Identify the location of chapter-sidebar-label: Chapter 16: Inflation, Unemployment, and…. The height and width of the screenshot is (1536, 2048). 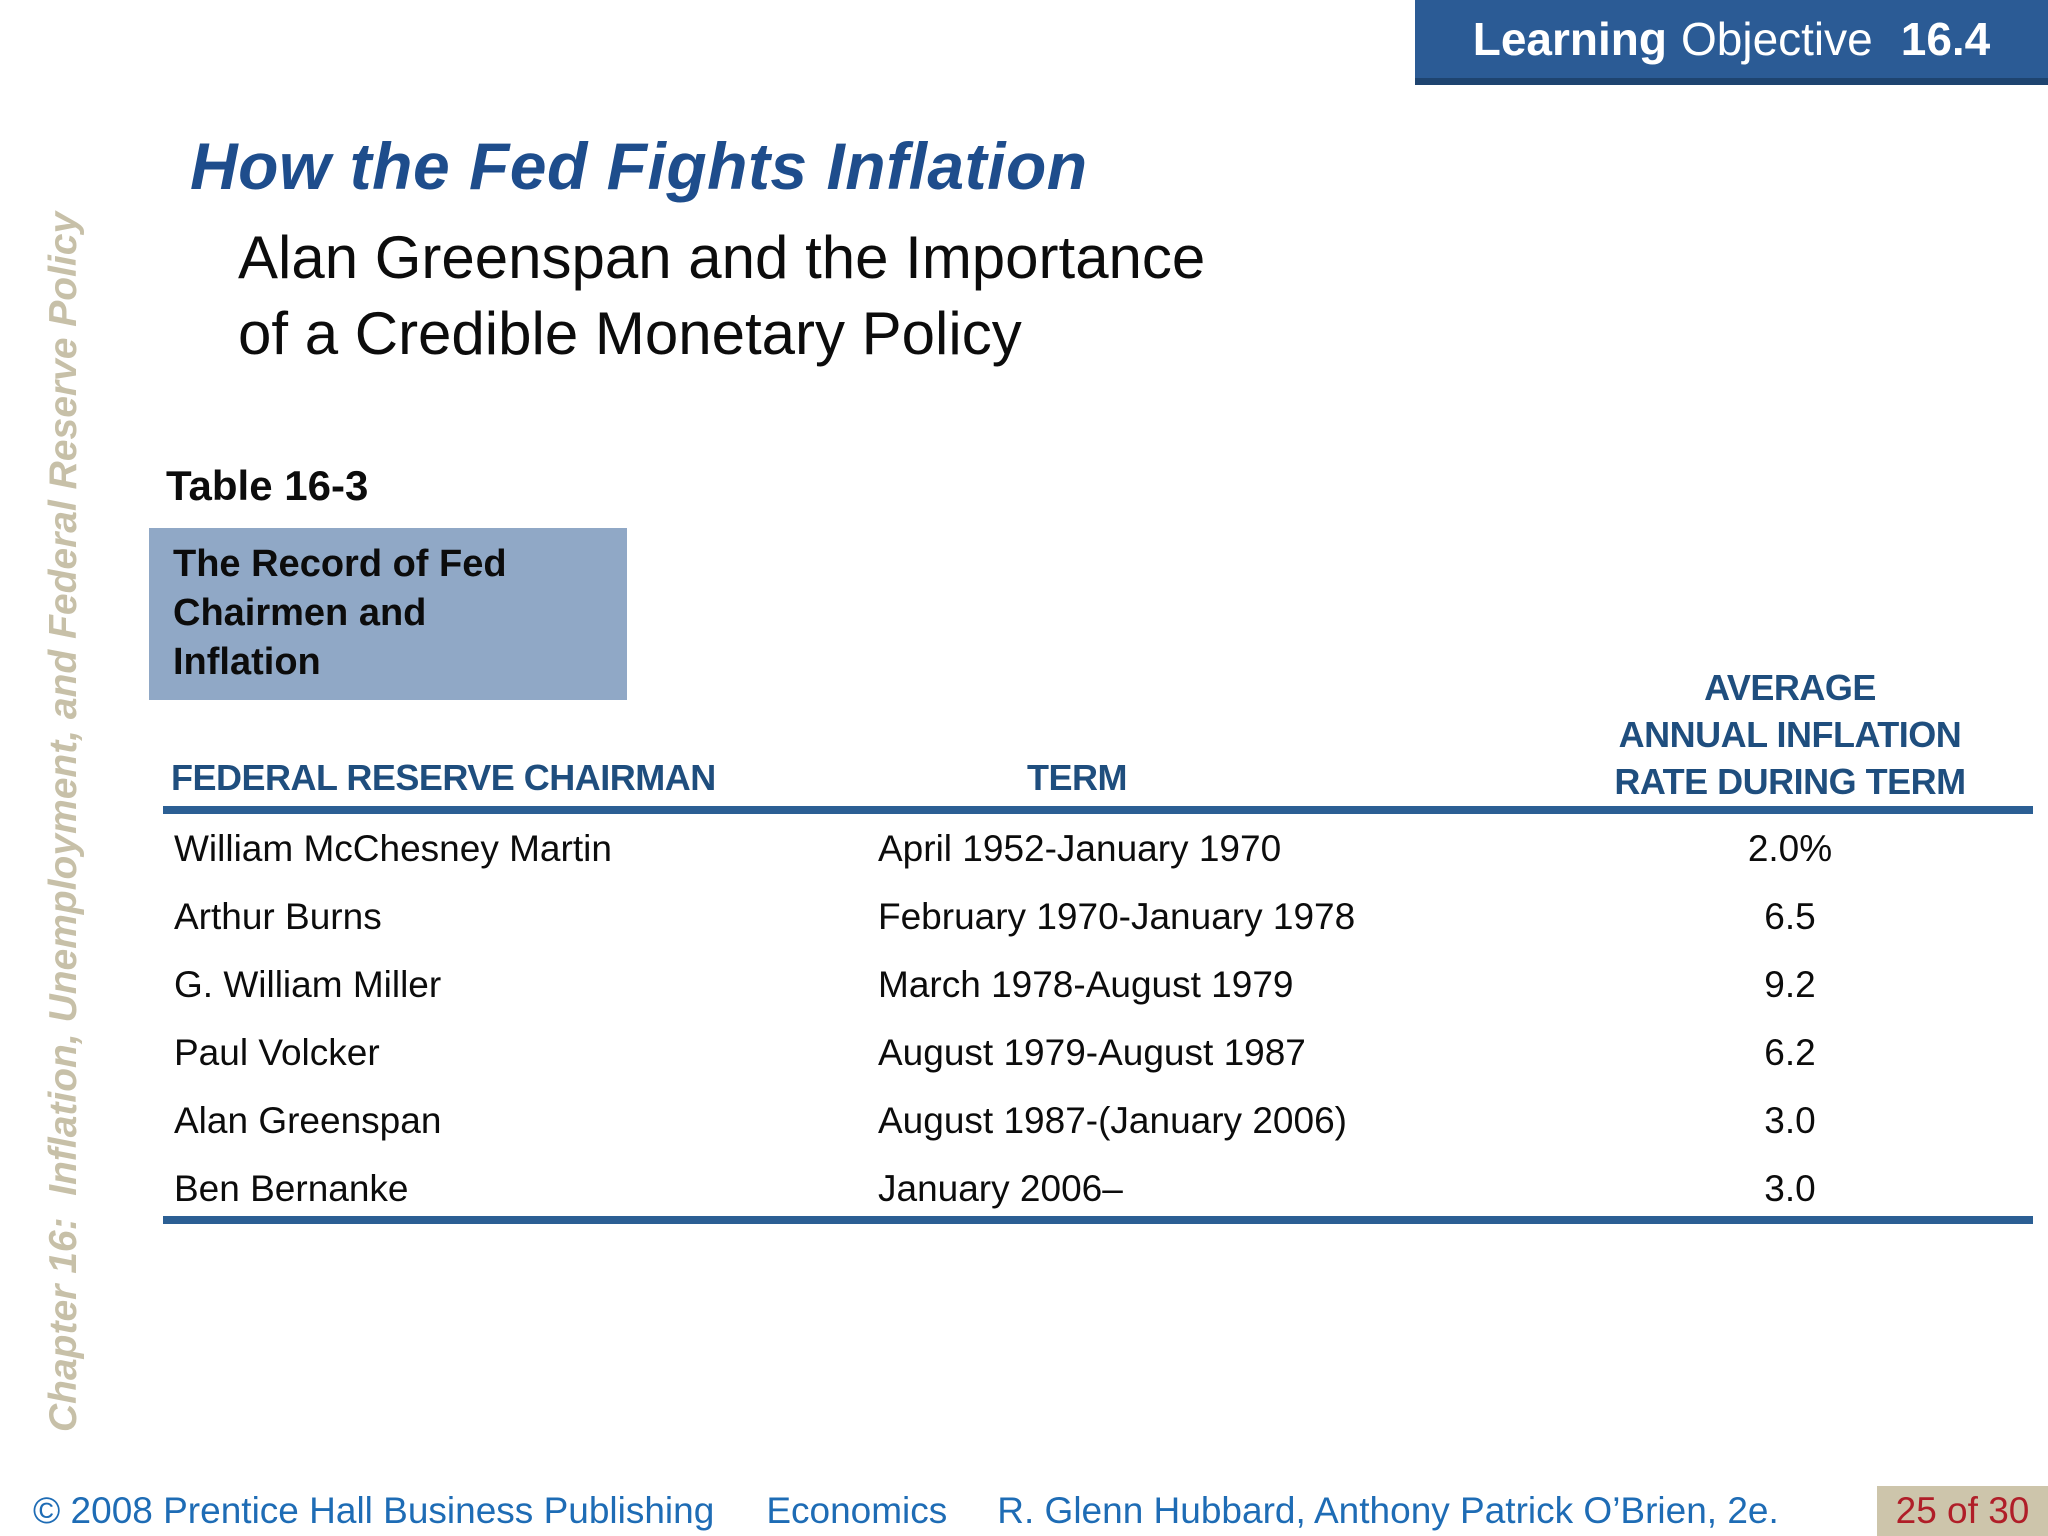
(63, 821).